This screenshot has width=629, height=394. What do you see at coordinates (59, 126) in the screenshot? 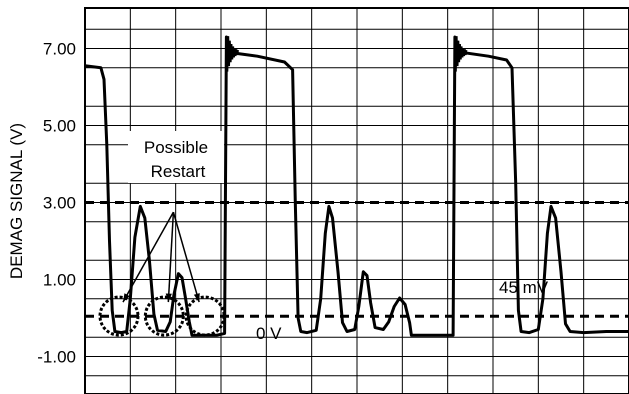
I see `y-tick-label: 5.00` at bounding box center [59, 126].